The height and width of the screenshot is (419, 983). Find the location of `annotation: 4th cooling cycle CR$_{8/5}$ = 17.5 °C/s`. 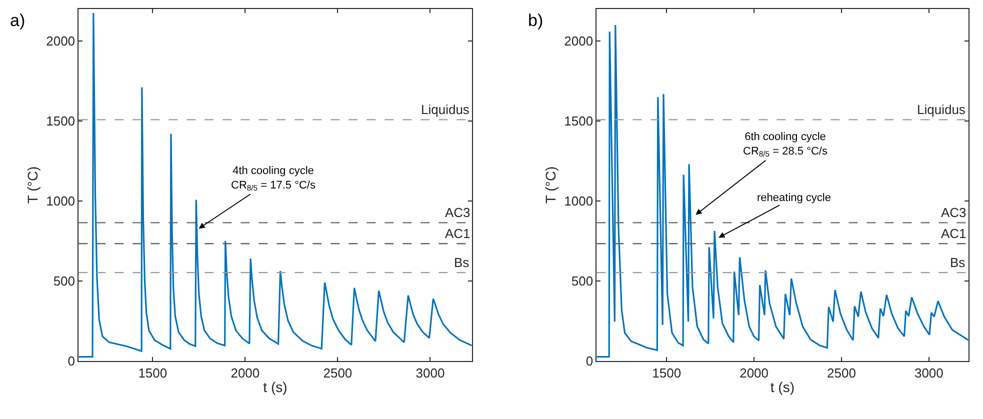

annotation: 4th cooling cycle CR$_{8/5}$ = 17.5 °C/s is located at coordinates (273, 179).